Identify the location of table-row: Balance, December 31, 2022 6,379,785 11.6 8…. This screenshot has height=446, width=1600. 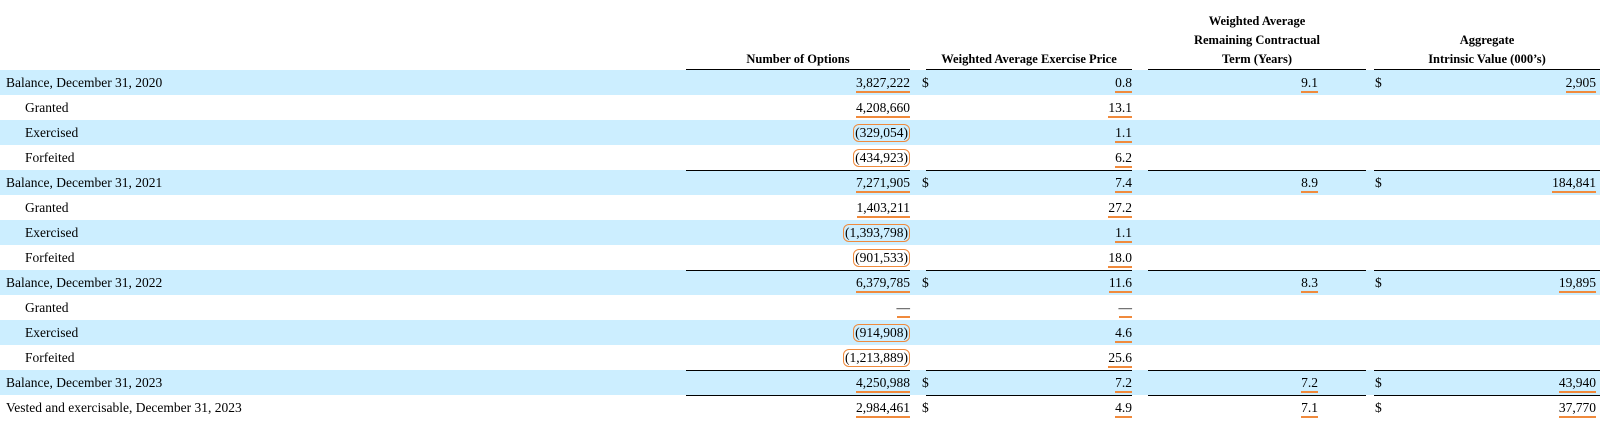
(800, 282).